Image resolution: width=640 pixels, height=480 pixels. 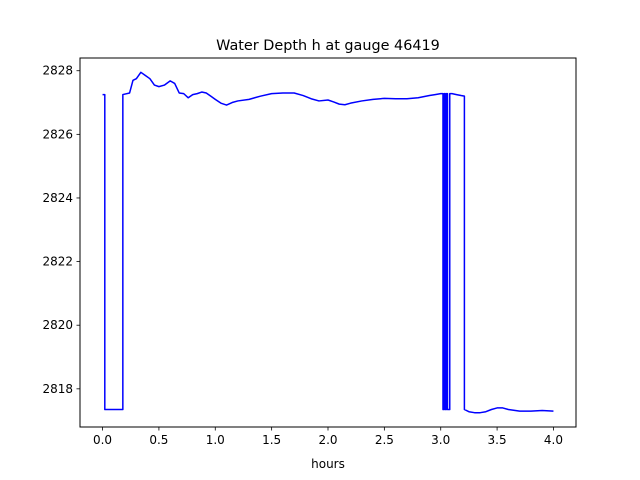 What do you see at coordinates (271, 440) in the screenshot?
I see `x-tick-label: 1.5` at bounding box center [271, 440].